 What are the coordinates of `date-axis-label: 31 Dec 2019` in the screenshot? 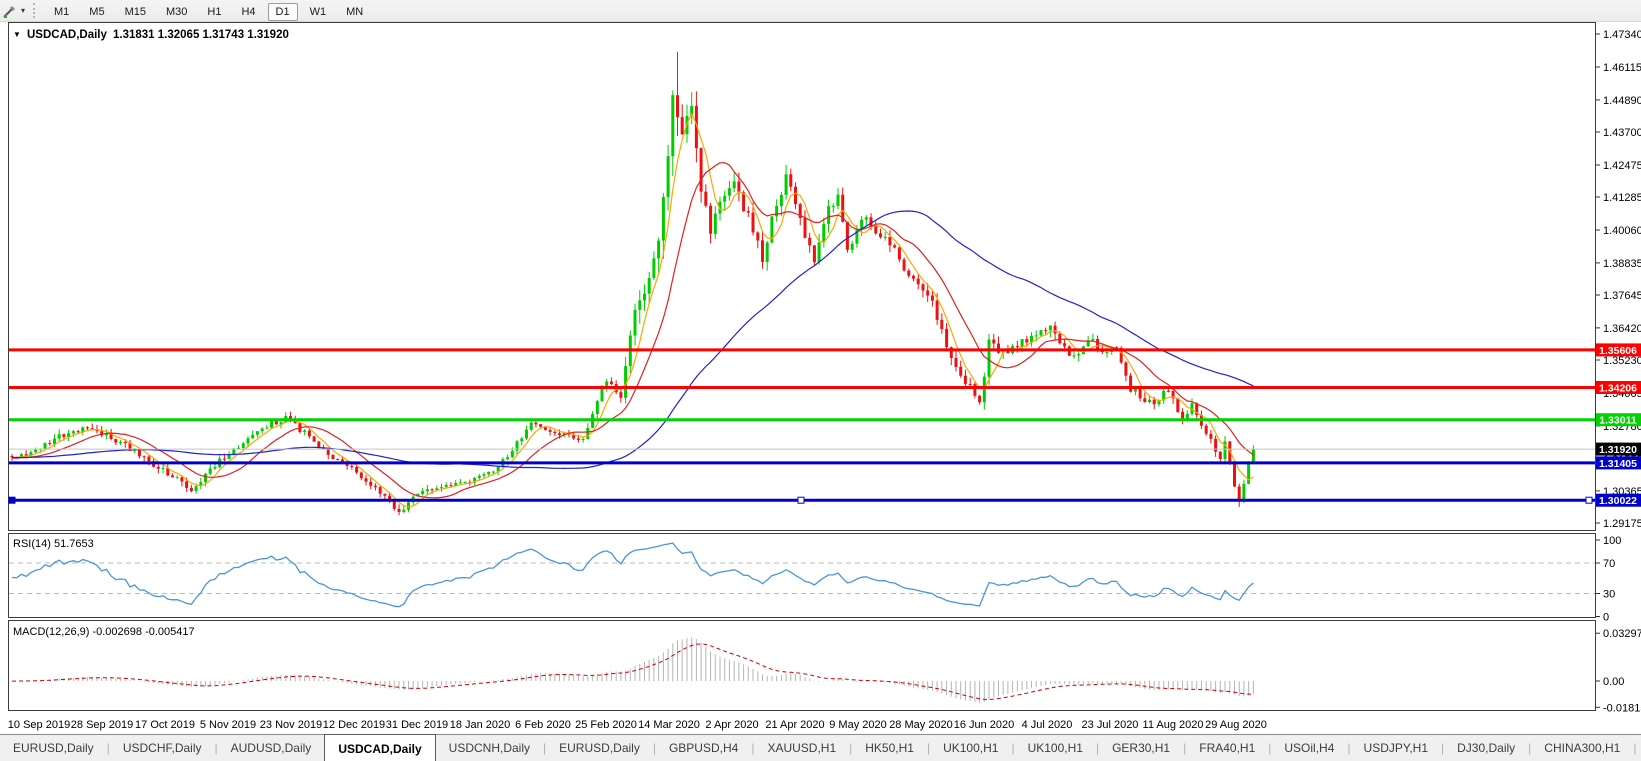 It's located at (417, 725).